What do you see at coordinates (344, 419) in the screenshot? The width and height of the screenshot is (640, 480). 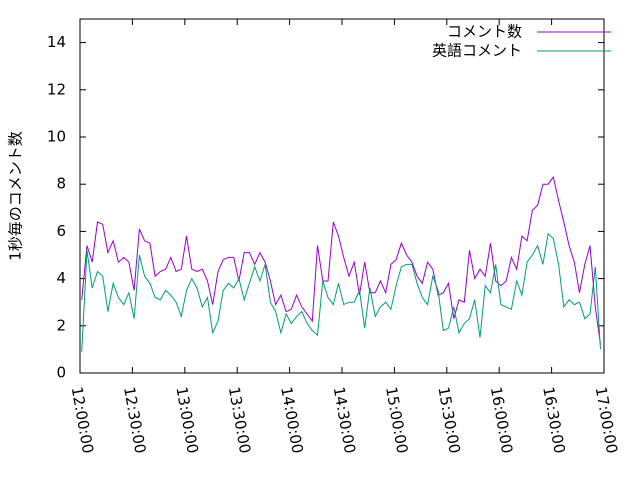 I see `x-tick-label: 14:30:00` at bounding box center [344, 419].